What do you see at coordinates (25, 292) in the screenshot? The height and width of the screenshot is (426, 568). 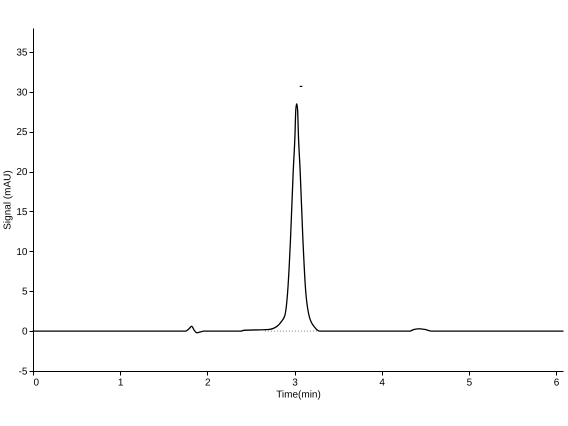 I see `y-tick-label: 5` at bounding box center [25, 292].